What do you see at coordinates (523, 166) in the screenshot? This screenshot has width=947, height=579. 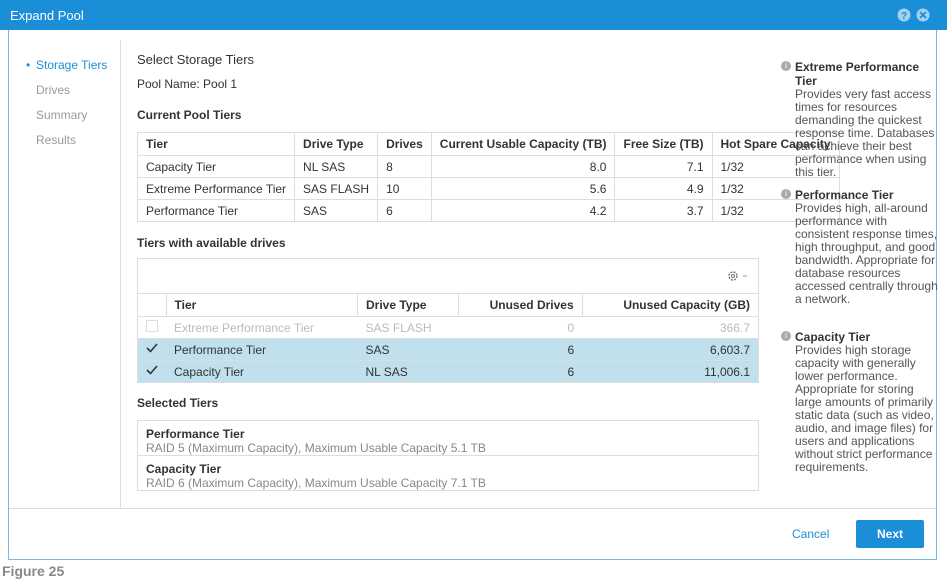 I see `table-cell: 8.0` at bounding box center [523, 166].